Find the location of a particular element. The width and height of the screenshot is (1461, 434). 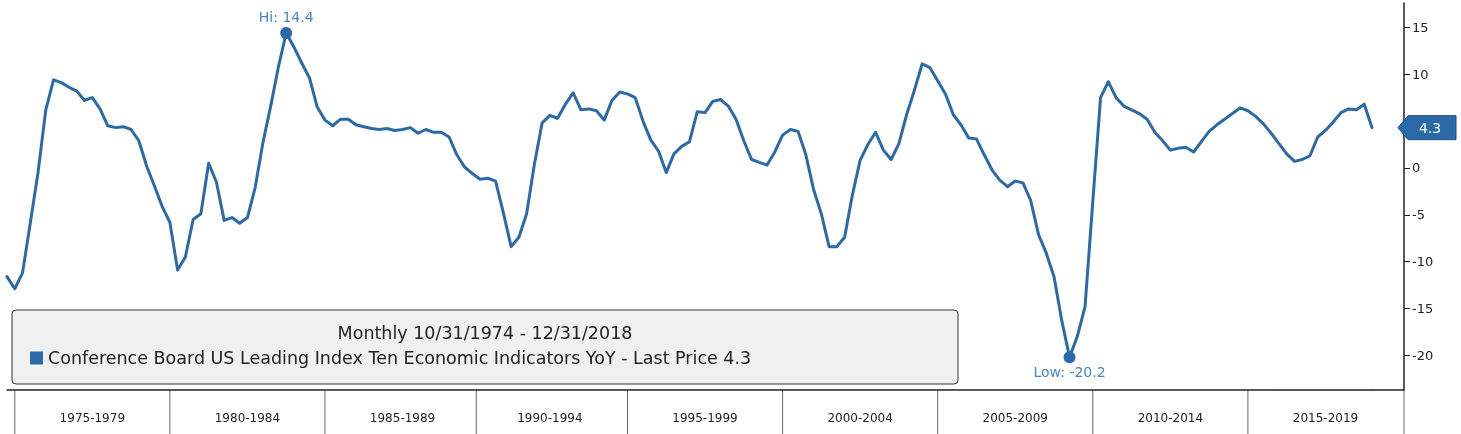

x-tick-label: 1995-1999 is located at coordinates (705, 418).